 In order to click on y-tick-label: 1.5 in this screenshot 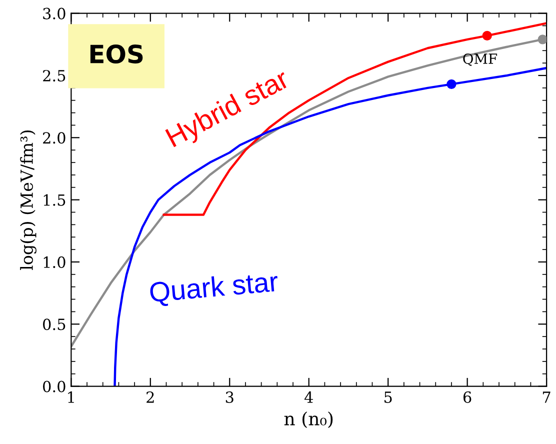, I will do `click(55, 200)`.